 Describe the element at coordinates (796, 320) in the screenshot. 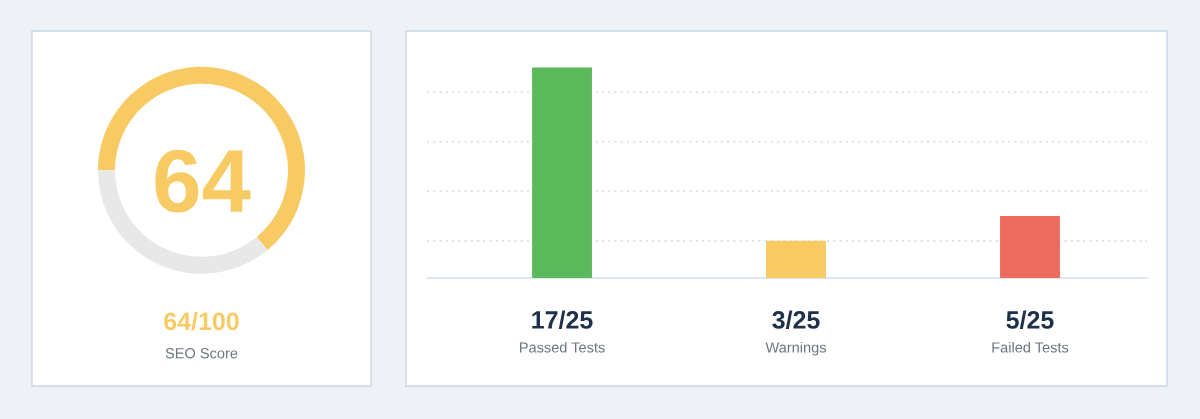

I see `data-label: 3/25` at that location.